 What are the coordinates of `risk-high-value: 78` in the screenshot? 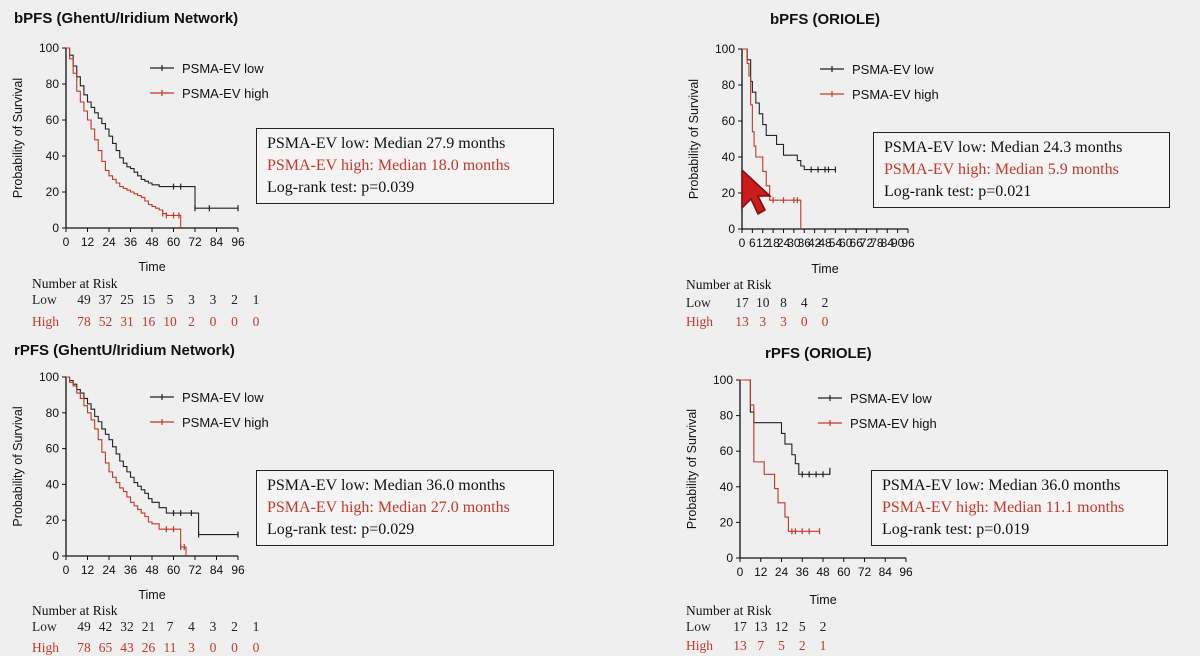 It's located at (84, 321).